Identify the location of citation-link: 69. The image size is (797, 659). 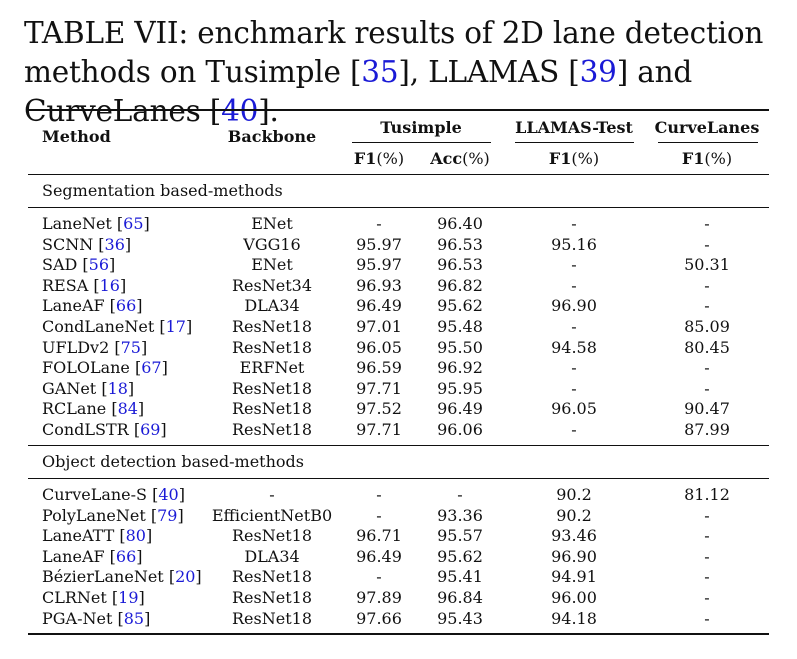
(150, 429).